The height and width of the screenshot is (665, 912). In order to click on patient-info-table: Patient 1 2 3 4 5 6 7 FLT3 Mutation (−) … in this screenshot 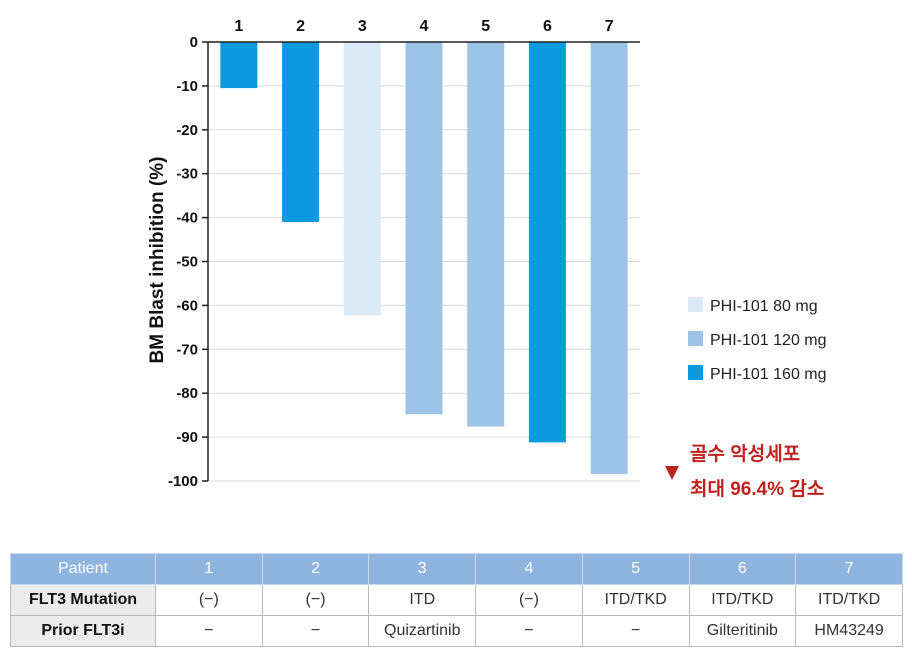, I will do `click(456, 600)`.